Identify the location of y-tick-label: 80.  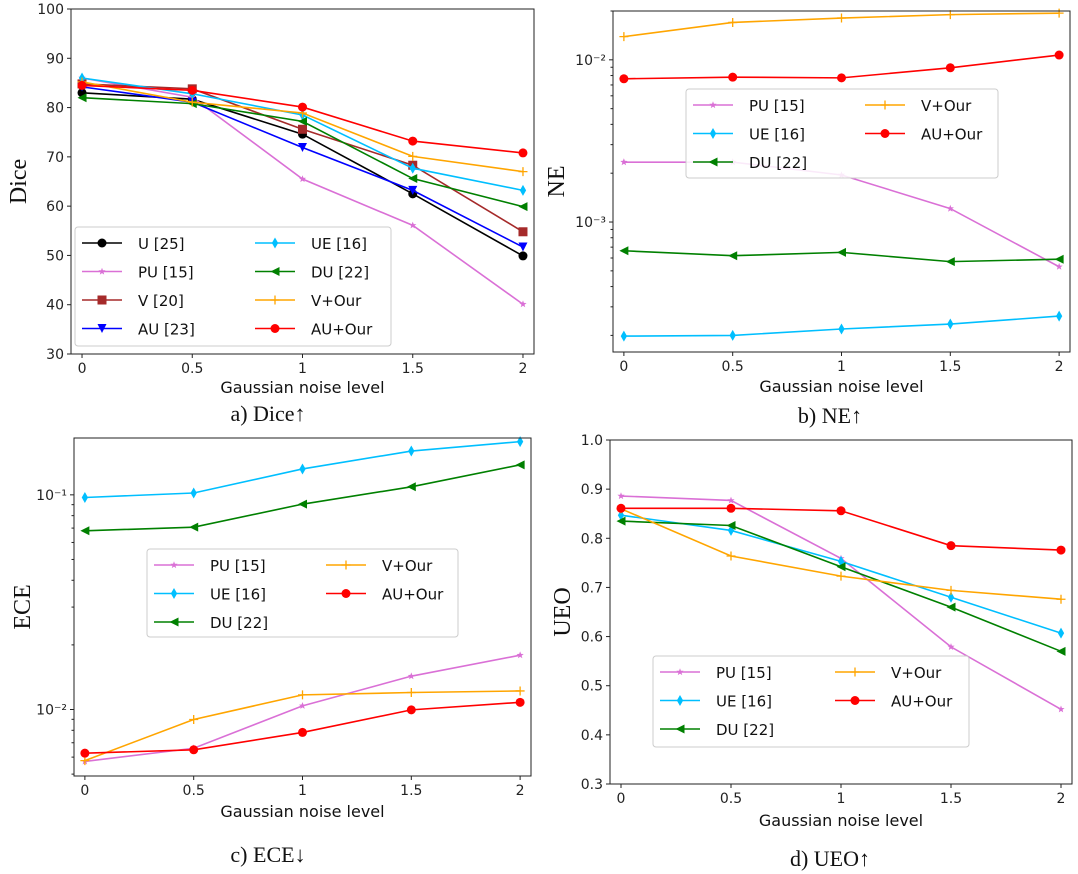
(55, 109).